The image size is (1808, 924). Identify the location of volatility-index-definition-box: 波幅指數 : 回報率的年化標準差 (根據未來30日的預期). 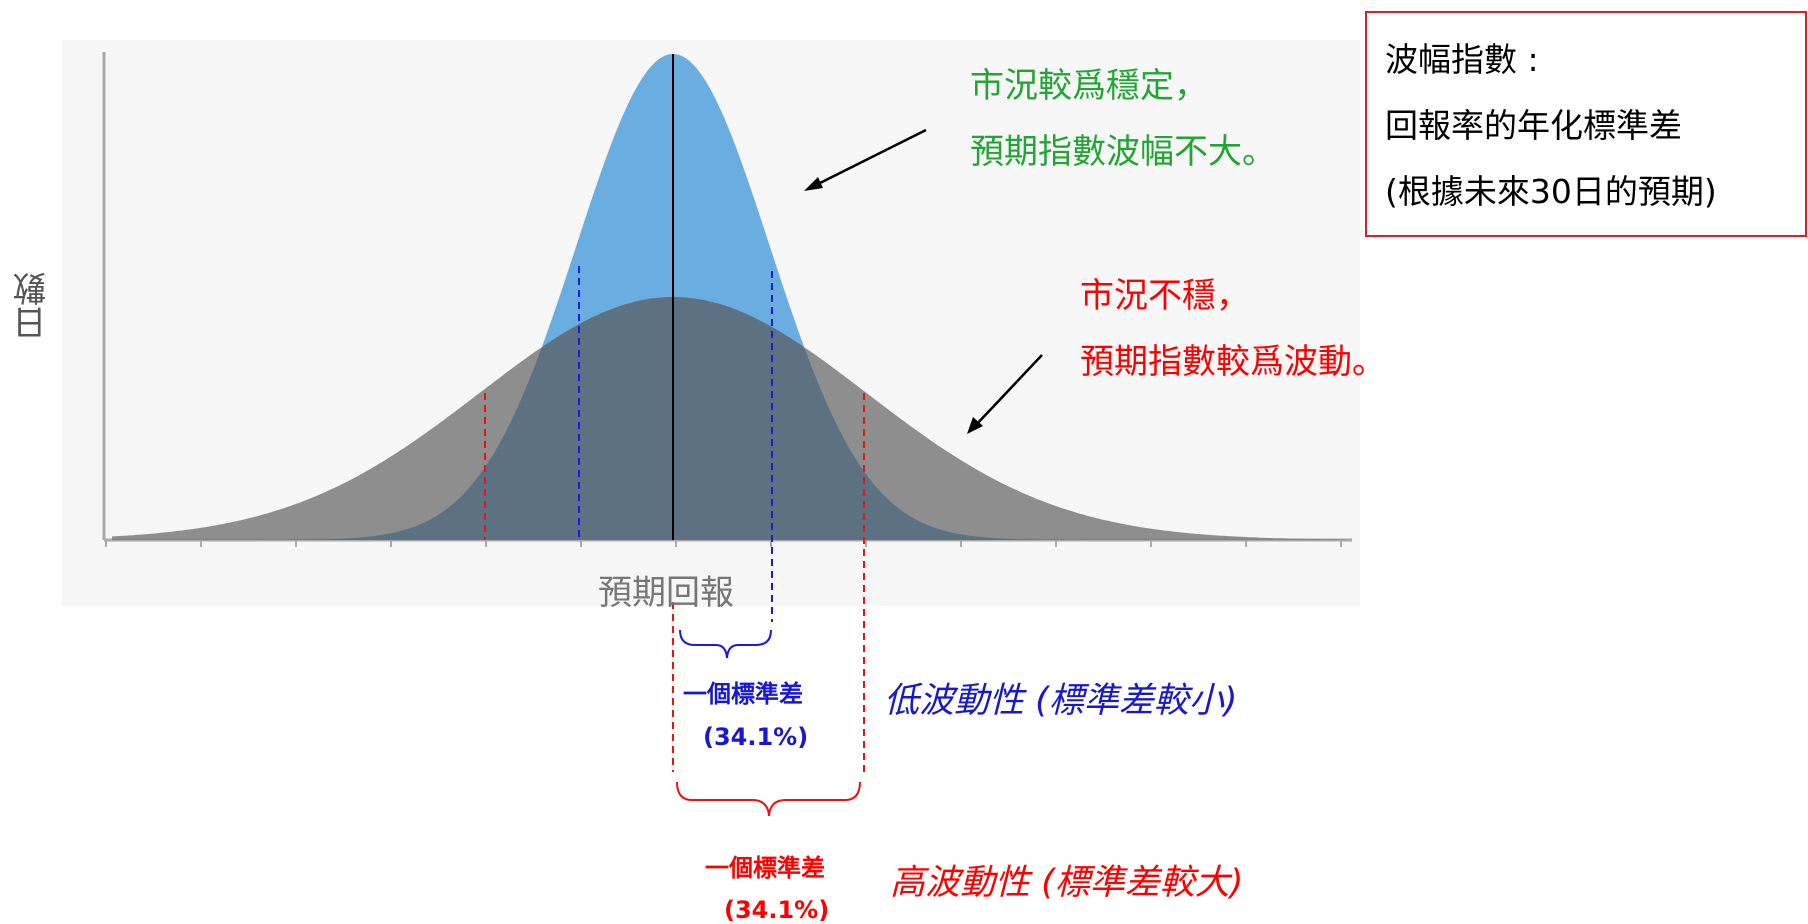
(1586, 124).